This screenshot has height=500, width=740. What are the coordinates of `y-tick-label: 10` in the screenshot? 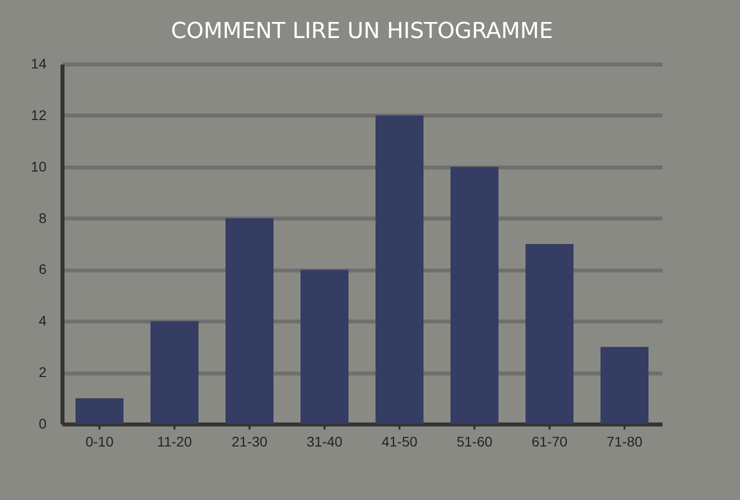 It's located at (38, 166).